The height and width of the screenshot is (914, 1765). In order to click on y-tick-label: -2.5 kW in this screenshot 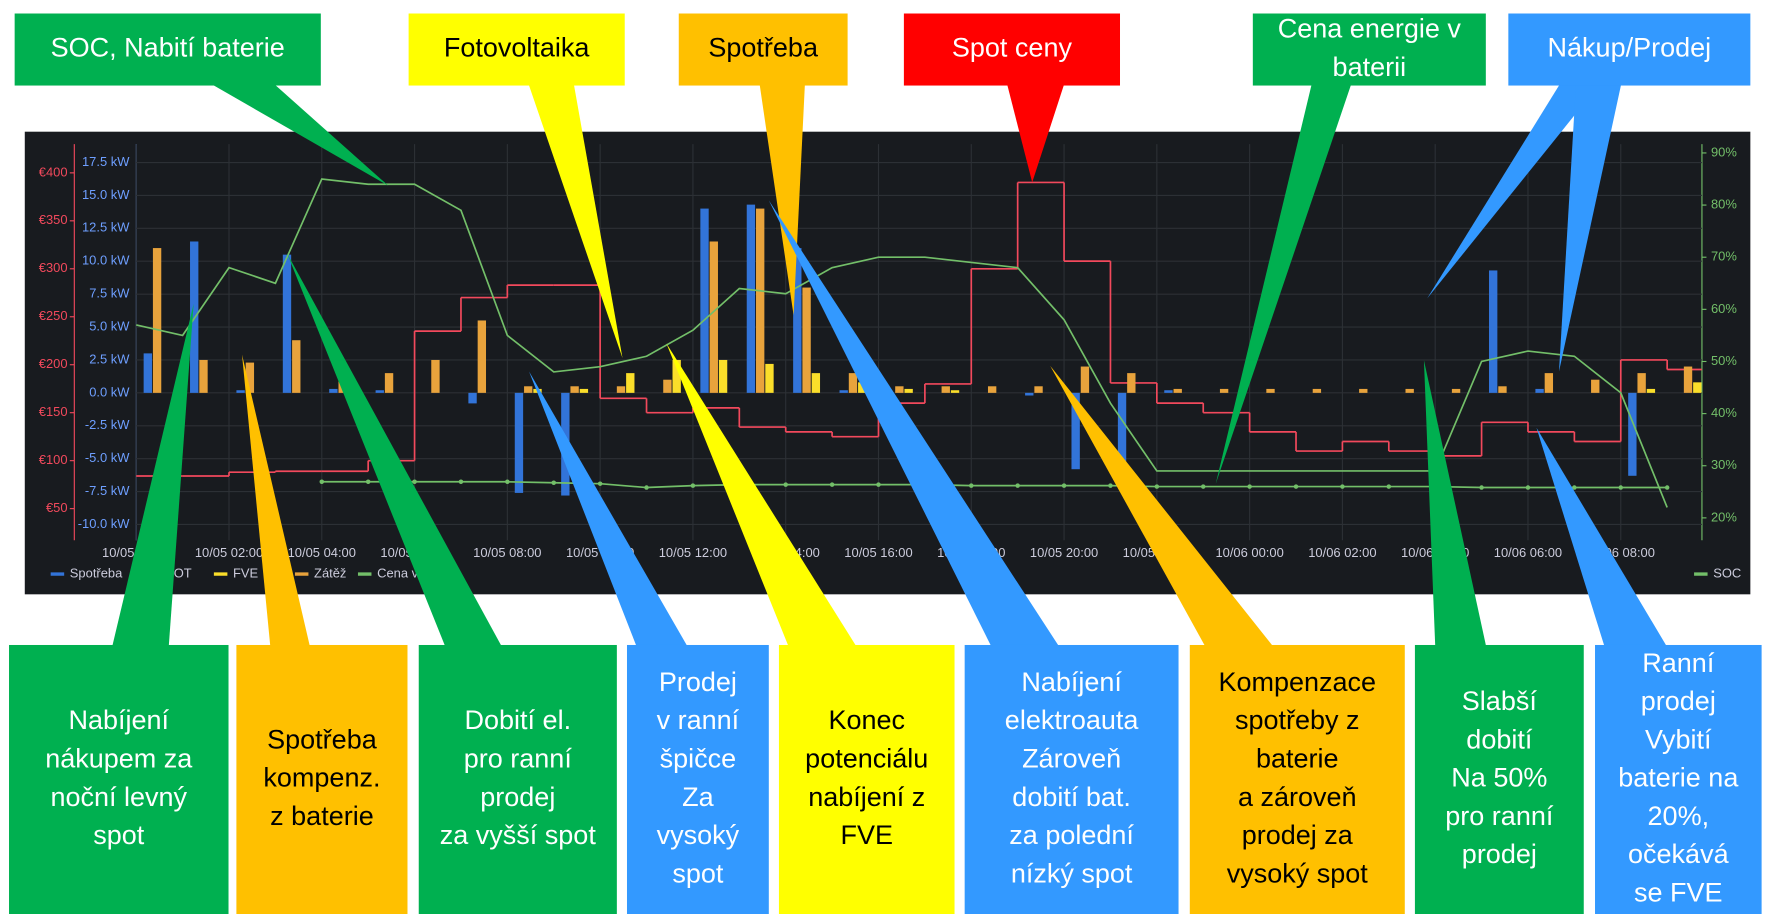, I will do `click(107, 424)`.